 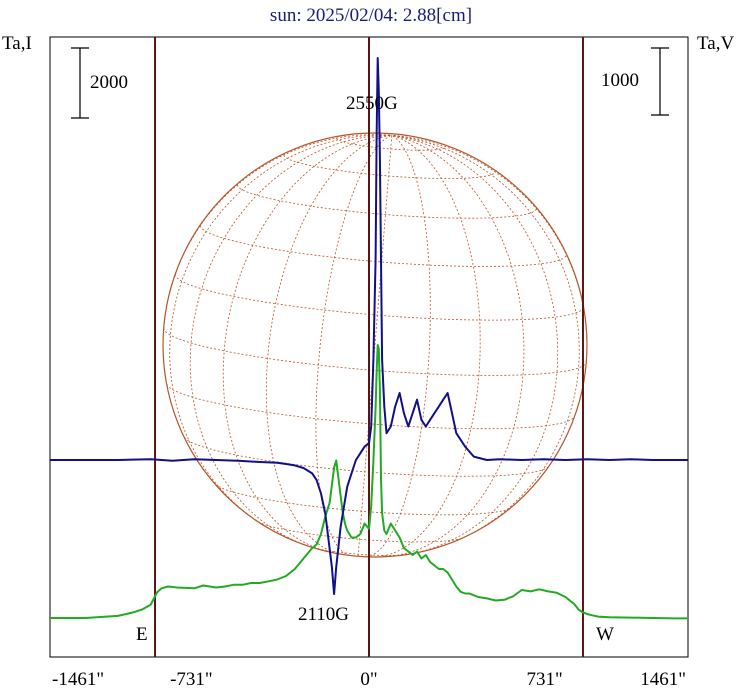 What do you see at coordinates (663, 679) in the screenshot?
I see `x-tick-label: 1461"` at bounding box center [663, 679].